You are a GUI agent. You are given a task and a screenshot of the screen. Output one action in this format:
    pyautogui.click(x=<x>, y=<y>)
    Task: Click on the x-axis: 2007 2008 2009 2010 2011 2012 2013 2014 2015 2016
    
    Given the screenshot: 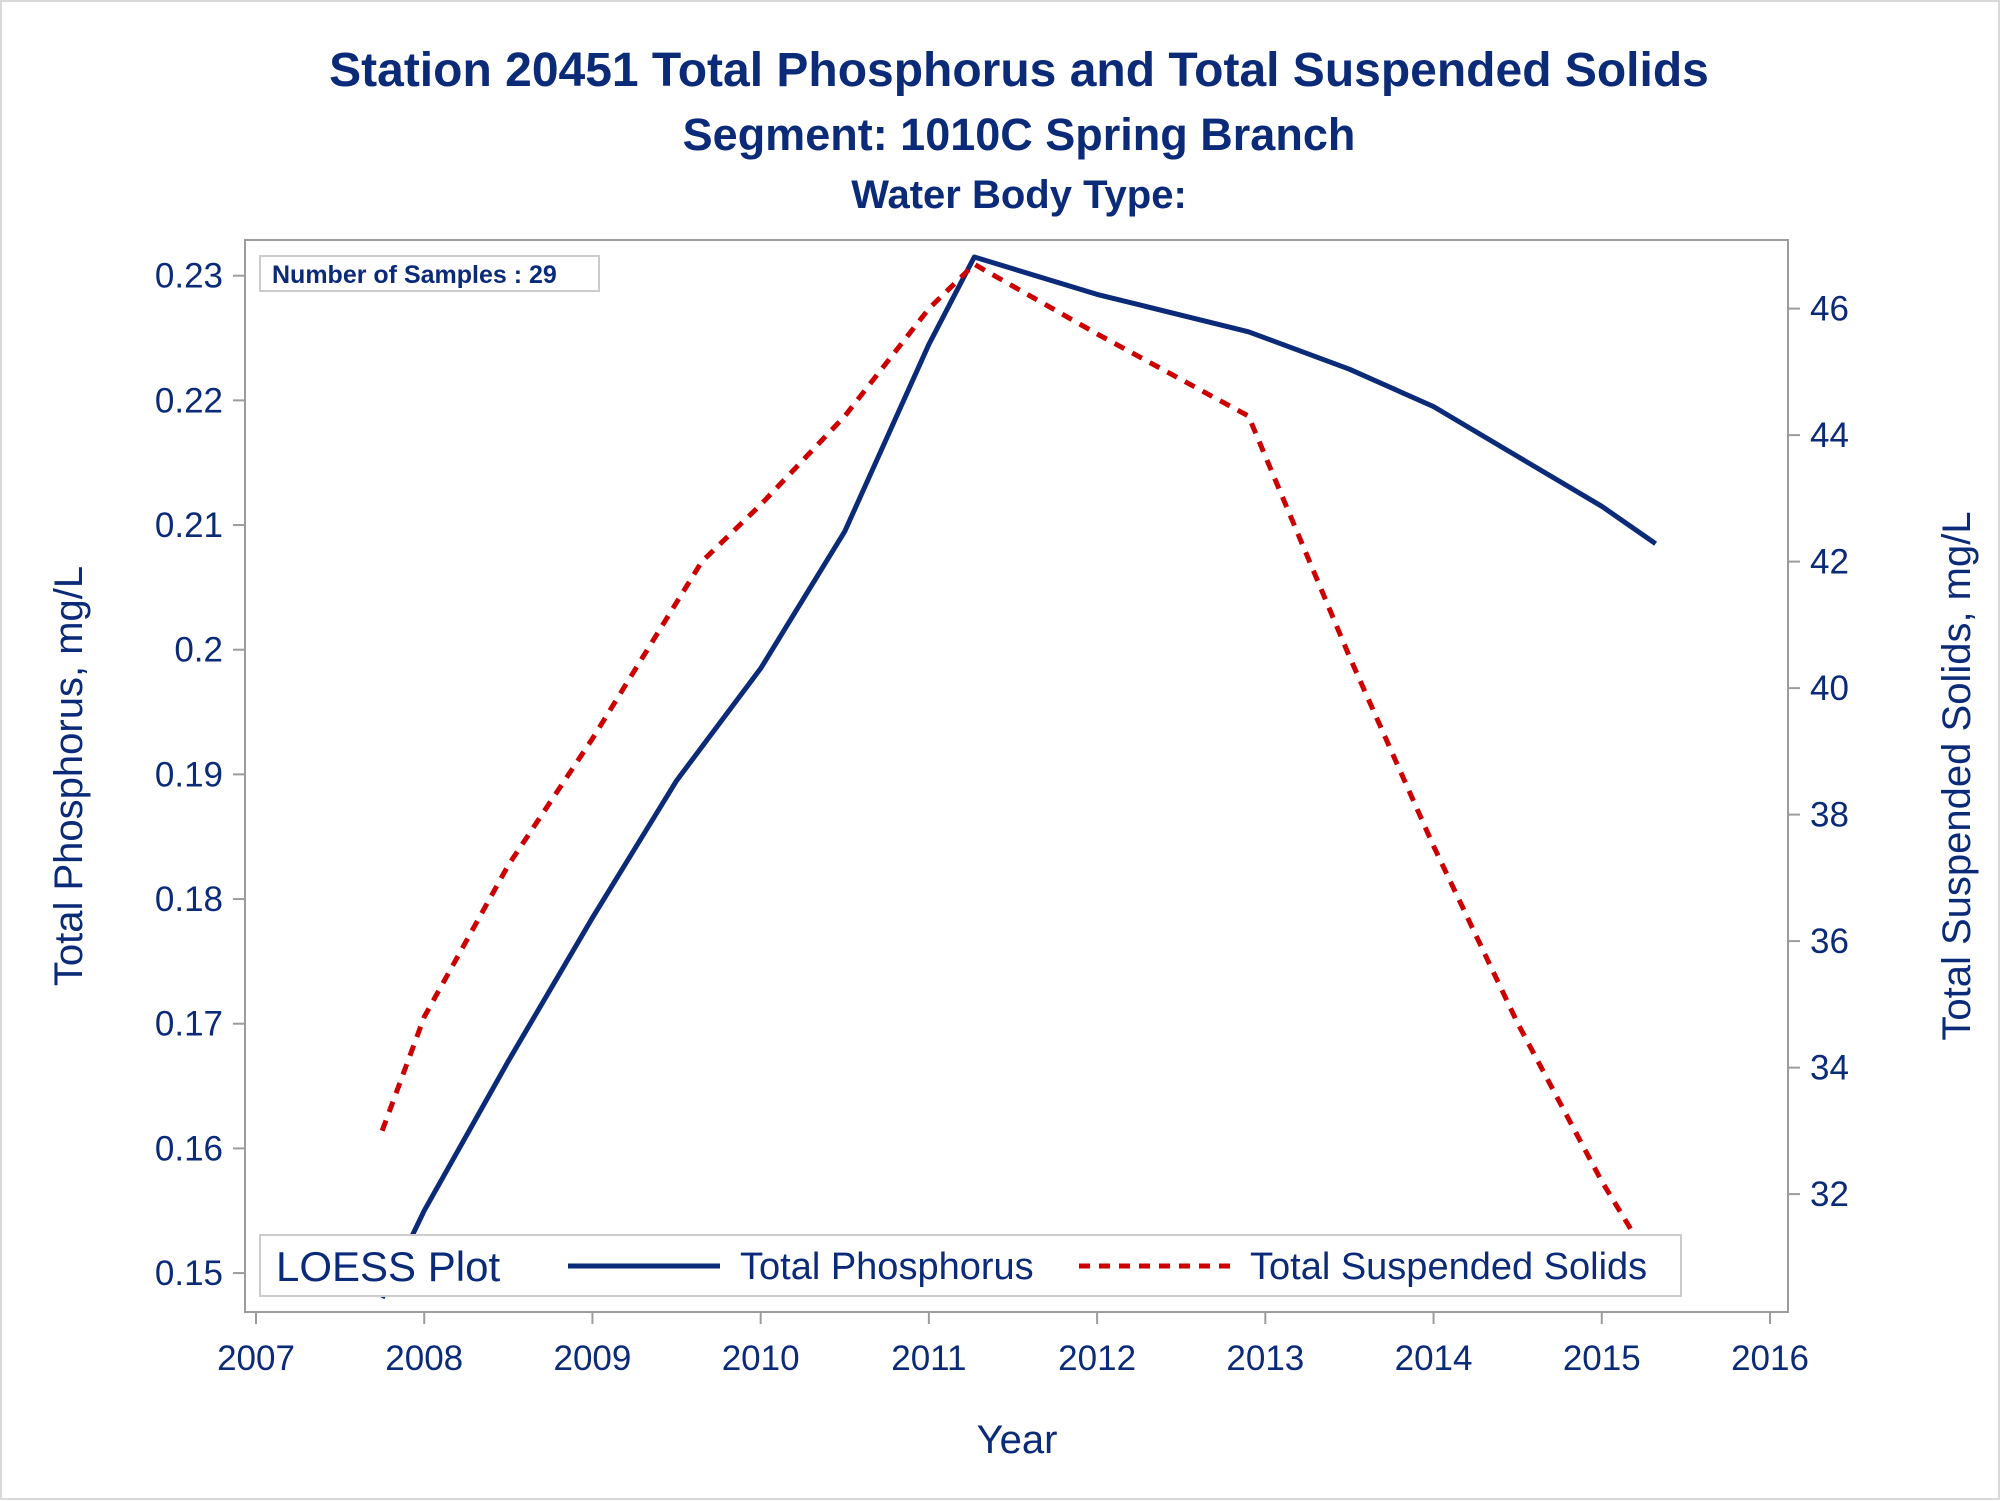 What is the action you would take?
    pyautogui.click(x=1013, y=1345)
    